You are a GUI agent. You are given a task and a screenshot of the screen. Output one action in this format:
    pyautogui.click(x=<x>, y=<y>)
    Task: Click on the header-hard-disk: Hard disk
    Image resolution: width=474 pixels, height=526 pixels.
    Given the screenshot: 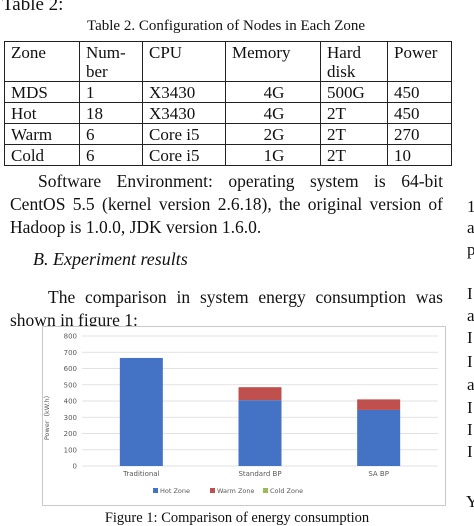 What is the action you would take?
    pyautogui.click(x=354, y=61)
    